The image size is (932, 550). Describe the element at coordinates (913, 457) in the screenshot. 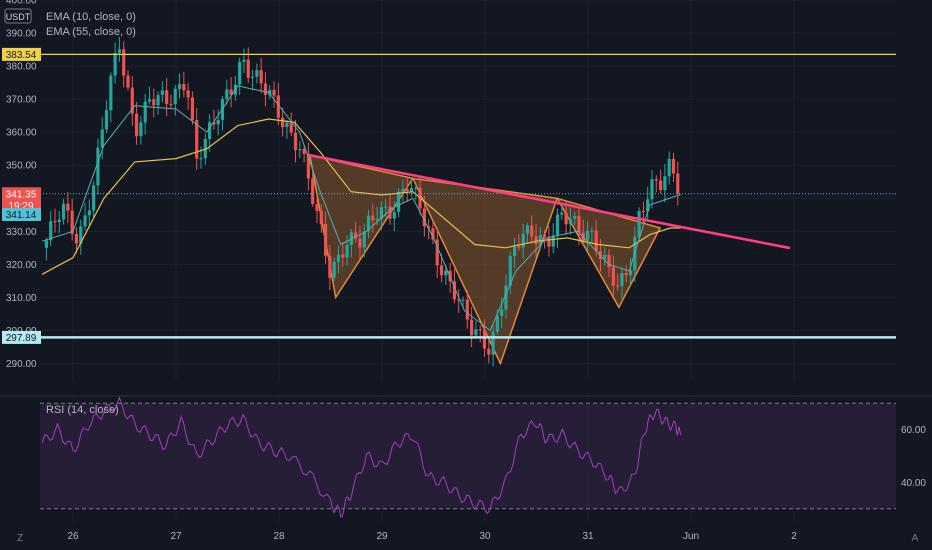

I see `rsi-axis: 40.00 60.00` at that location.